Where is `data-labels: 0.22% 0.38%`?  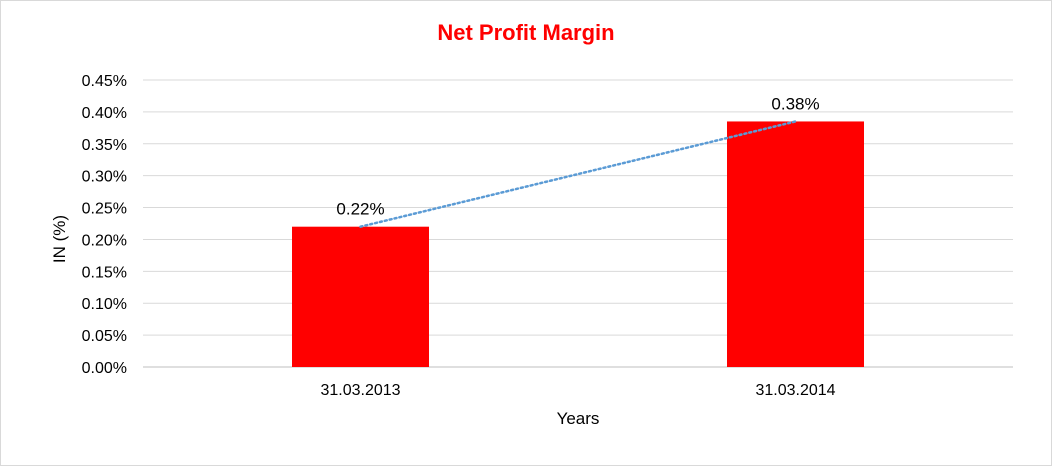
data-labels: 0.22% 0.38% is located at coordinates (577, 156).